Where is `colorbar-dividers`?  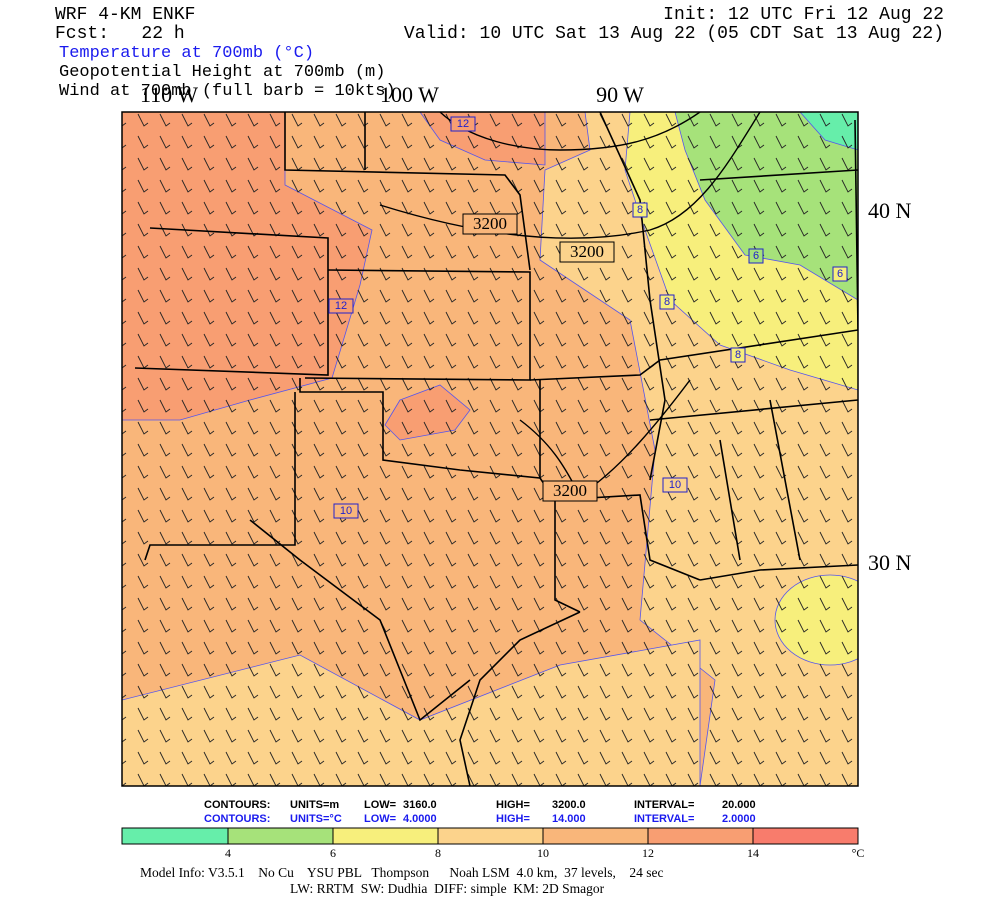 colorbar-dividers is located at coordinates (490, 836).